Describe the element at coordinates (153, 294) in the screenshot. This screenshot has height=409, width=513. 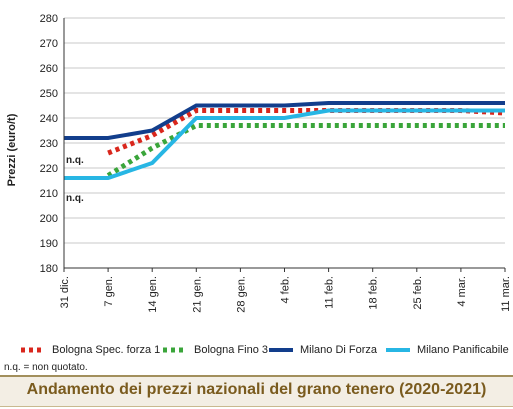
I see `x-tick-label: 14 gen.` at that location.